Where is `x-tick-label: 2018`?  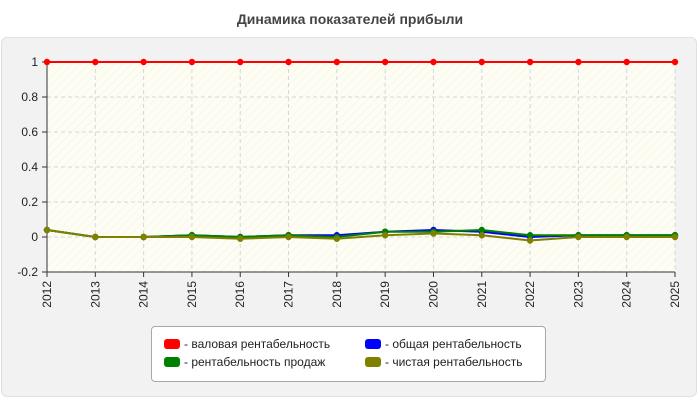
x-tick-label: 2018 is located at coordinates (337, 294).